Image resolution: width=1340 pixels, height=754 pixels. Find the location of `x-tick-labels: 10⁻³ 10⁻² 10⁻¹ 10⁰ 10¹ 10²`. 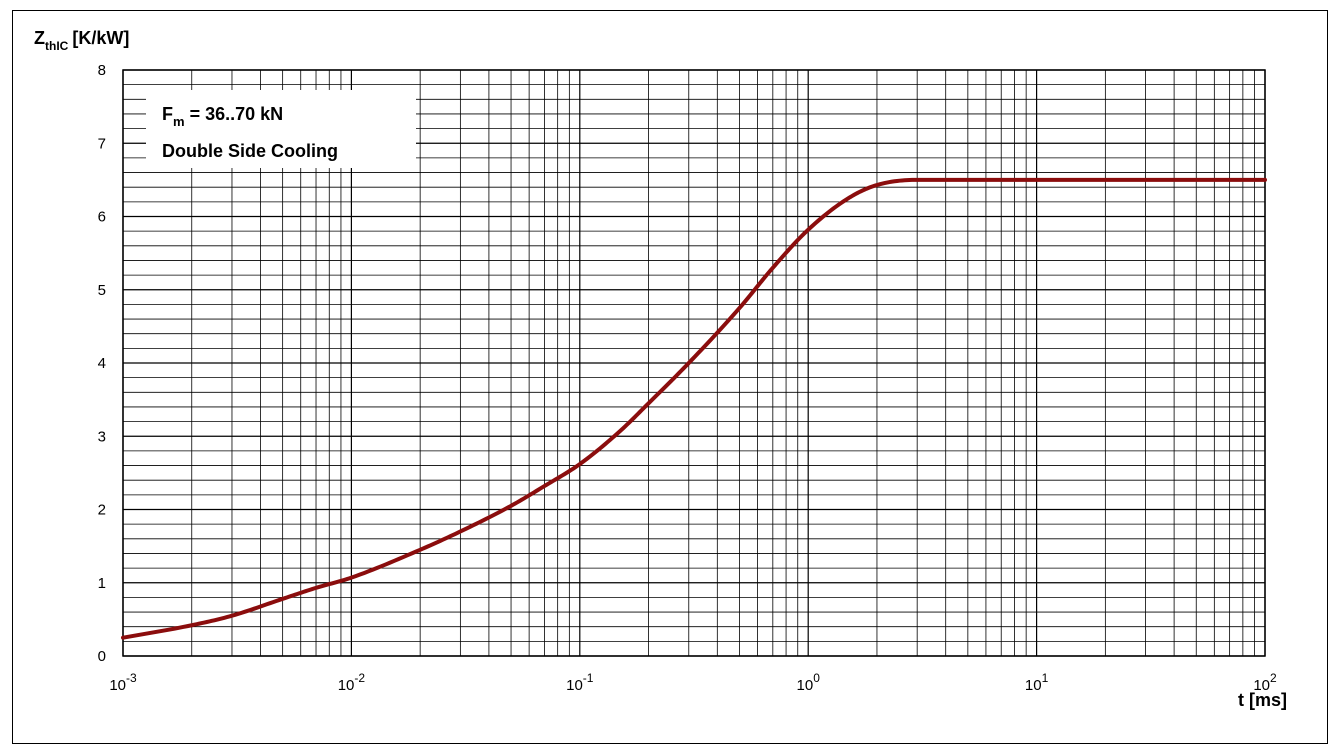

x-tick-labels: 10⁻³ 10⁻² 10⁻¹ 10⁰ 10¹ 10² is located at coordinates (693, 682).